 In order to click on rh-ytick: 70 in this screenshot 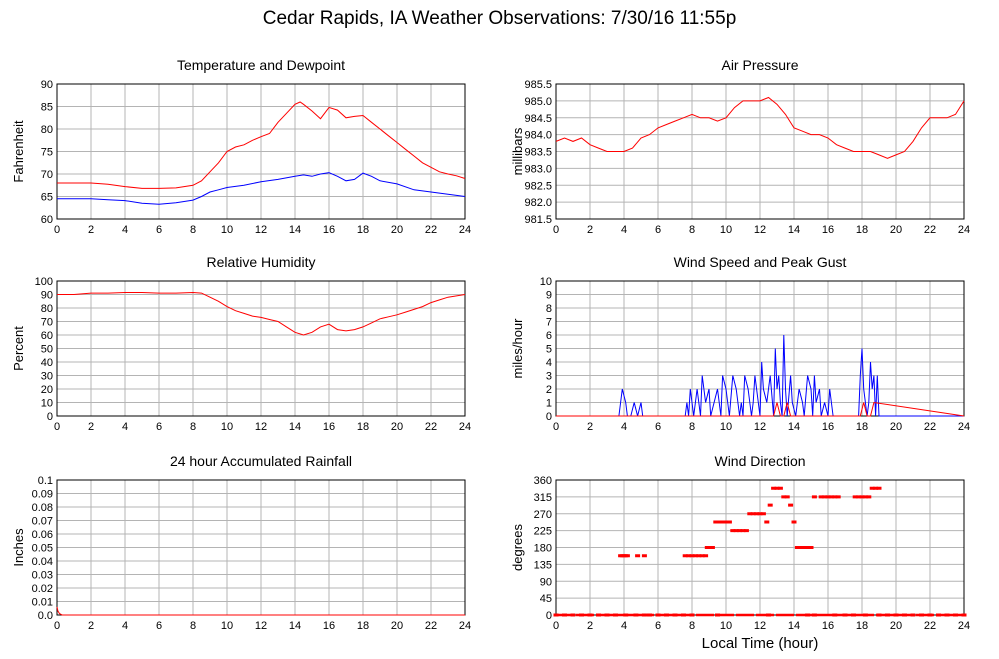, I will do `click(47, 323)`.